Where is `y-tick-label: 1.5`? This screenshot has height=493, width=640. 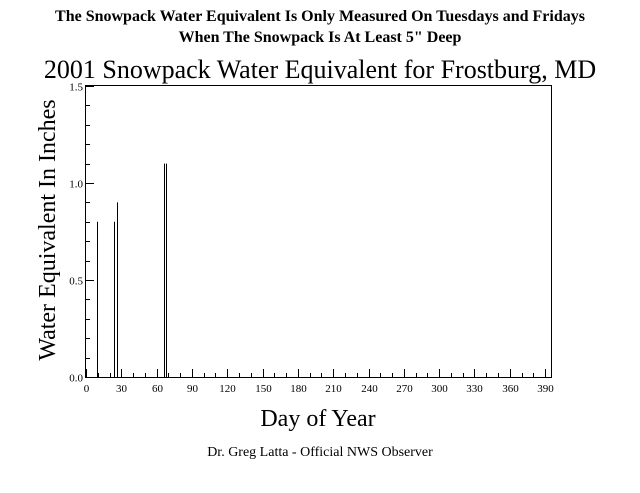
y-tick-label: 1.5 is located at coordinates (76, 88).